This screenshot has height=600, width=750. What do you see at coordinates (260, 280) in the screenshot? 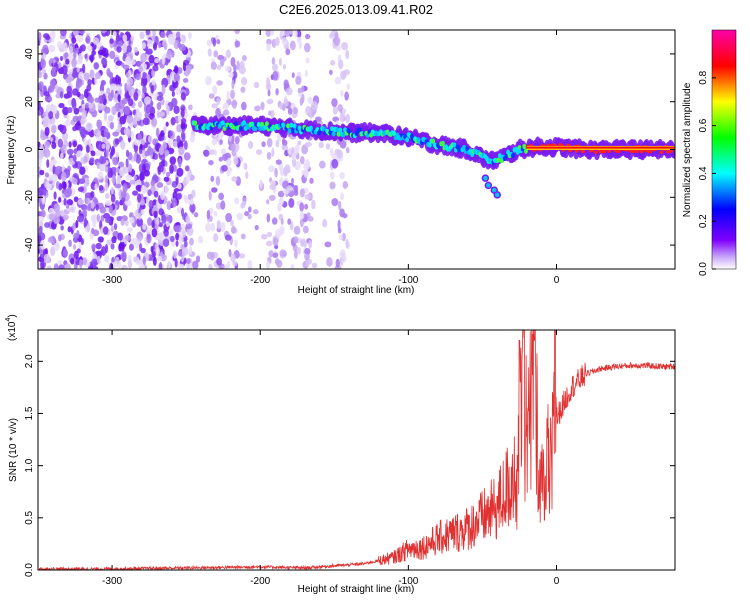
I see `spectrogram-x-tick-label: -200` at bounding box center [260, 280].